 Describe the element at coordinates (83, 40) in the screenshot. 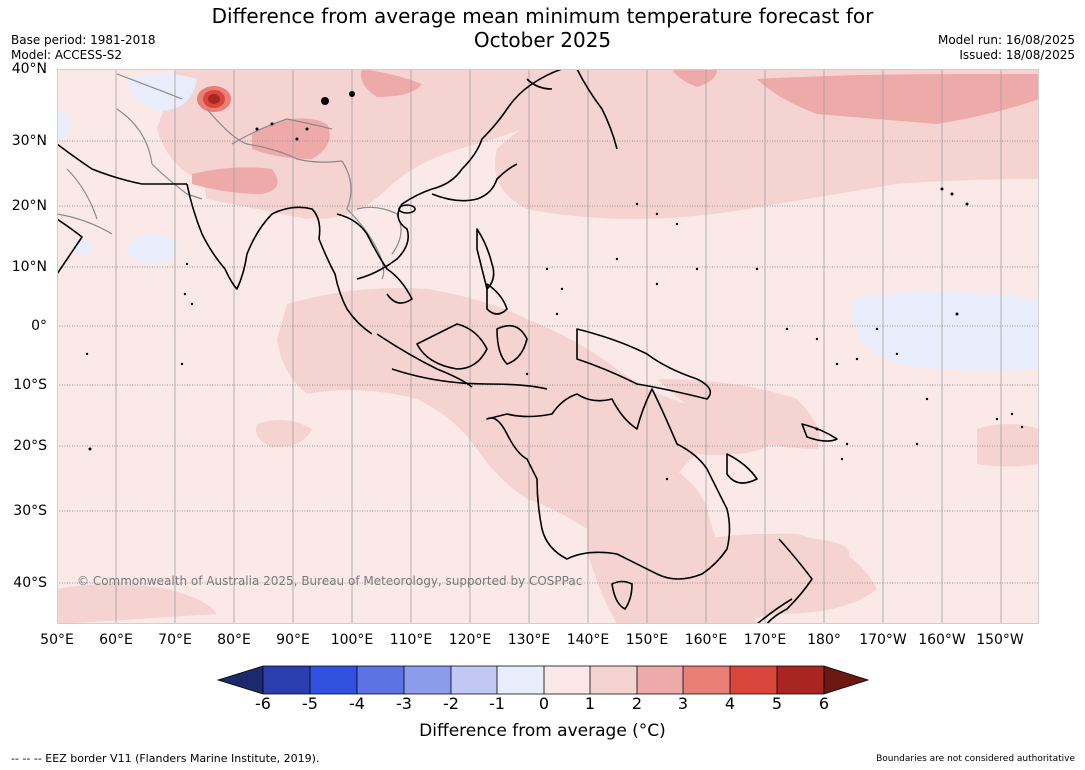

I see `base-period: Base period: 1981-2018` at that location.